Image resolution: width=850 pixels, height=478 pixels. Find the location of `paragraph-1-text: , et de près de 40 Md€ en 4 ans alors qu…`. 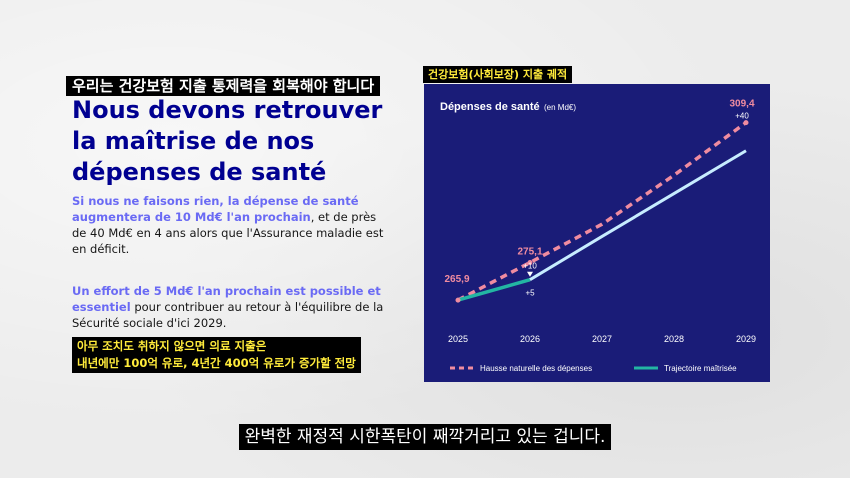

paragraph-1-text: , et de près de 40 Md€ en 4 ans alors qu… is located at coordinates (228, 233).